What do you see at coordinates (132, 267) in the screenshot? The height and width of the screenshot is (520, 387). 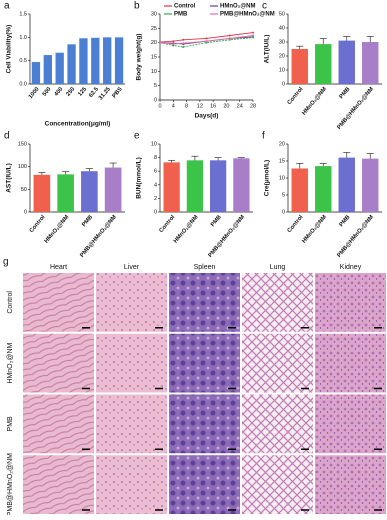 I see `column-label: Liver` at bounding box center [132, 267].